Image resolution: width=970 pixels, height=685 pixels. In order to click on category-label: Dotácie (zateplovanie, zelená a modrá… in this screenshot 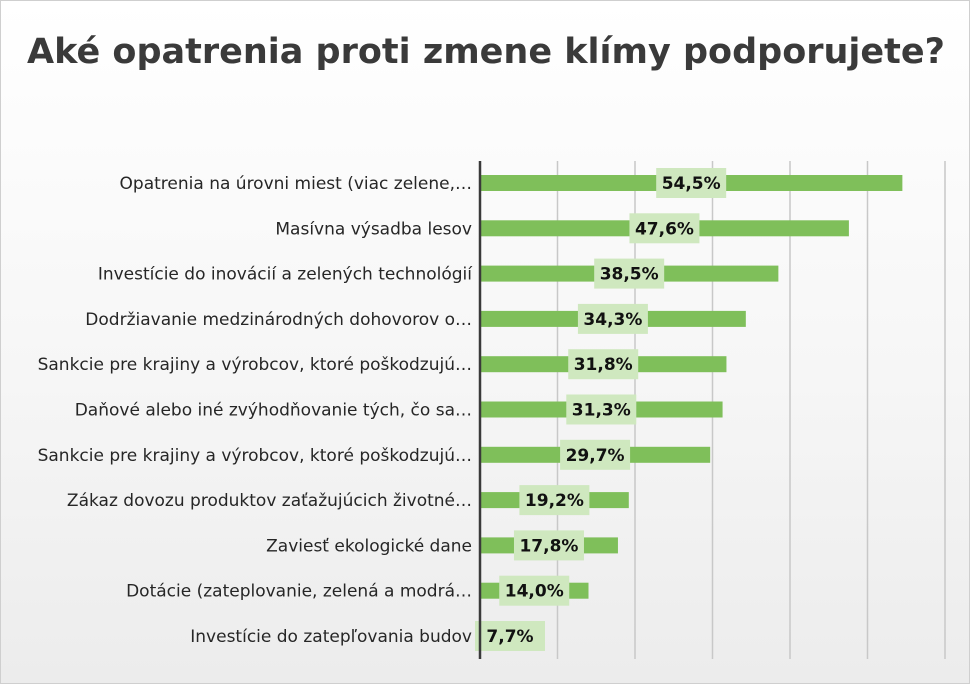, I will do `click(299, 592)`.